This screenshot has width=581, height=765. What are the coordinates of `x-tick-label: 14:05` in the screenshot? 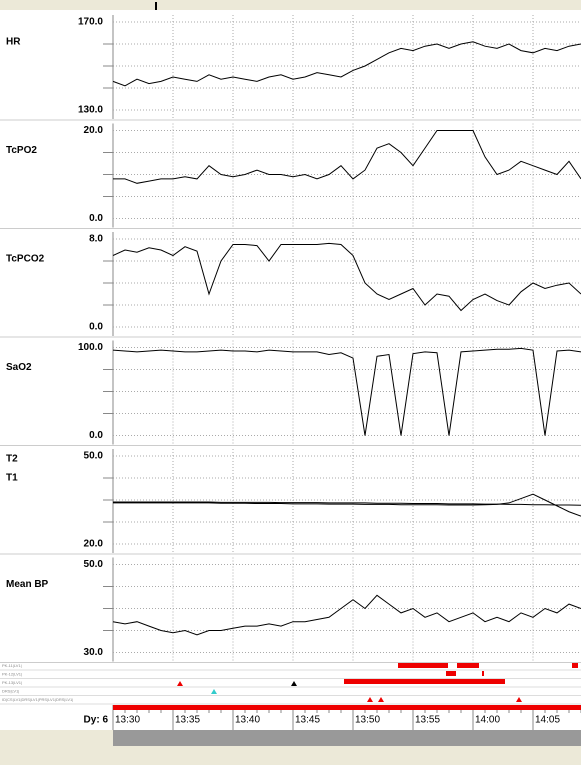 It's located at (547, 720).